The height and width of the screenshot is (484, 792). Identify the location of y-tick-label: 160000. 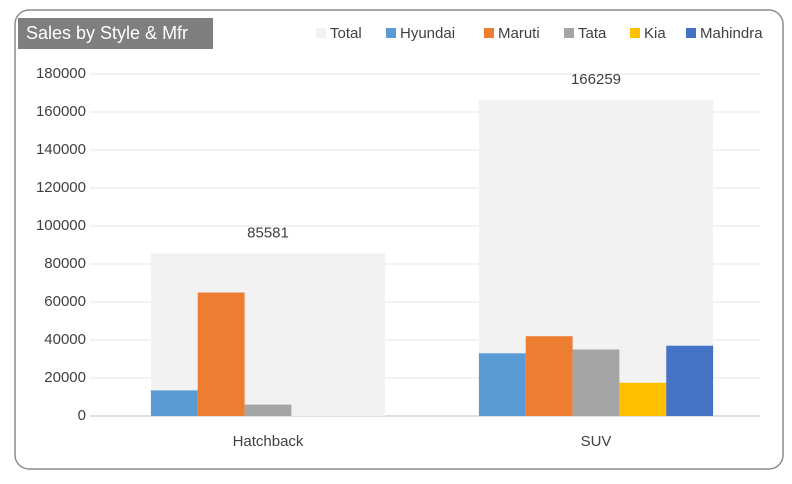
(61, 111).